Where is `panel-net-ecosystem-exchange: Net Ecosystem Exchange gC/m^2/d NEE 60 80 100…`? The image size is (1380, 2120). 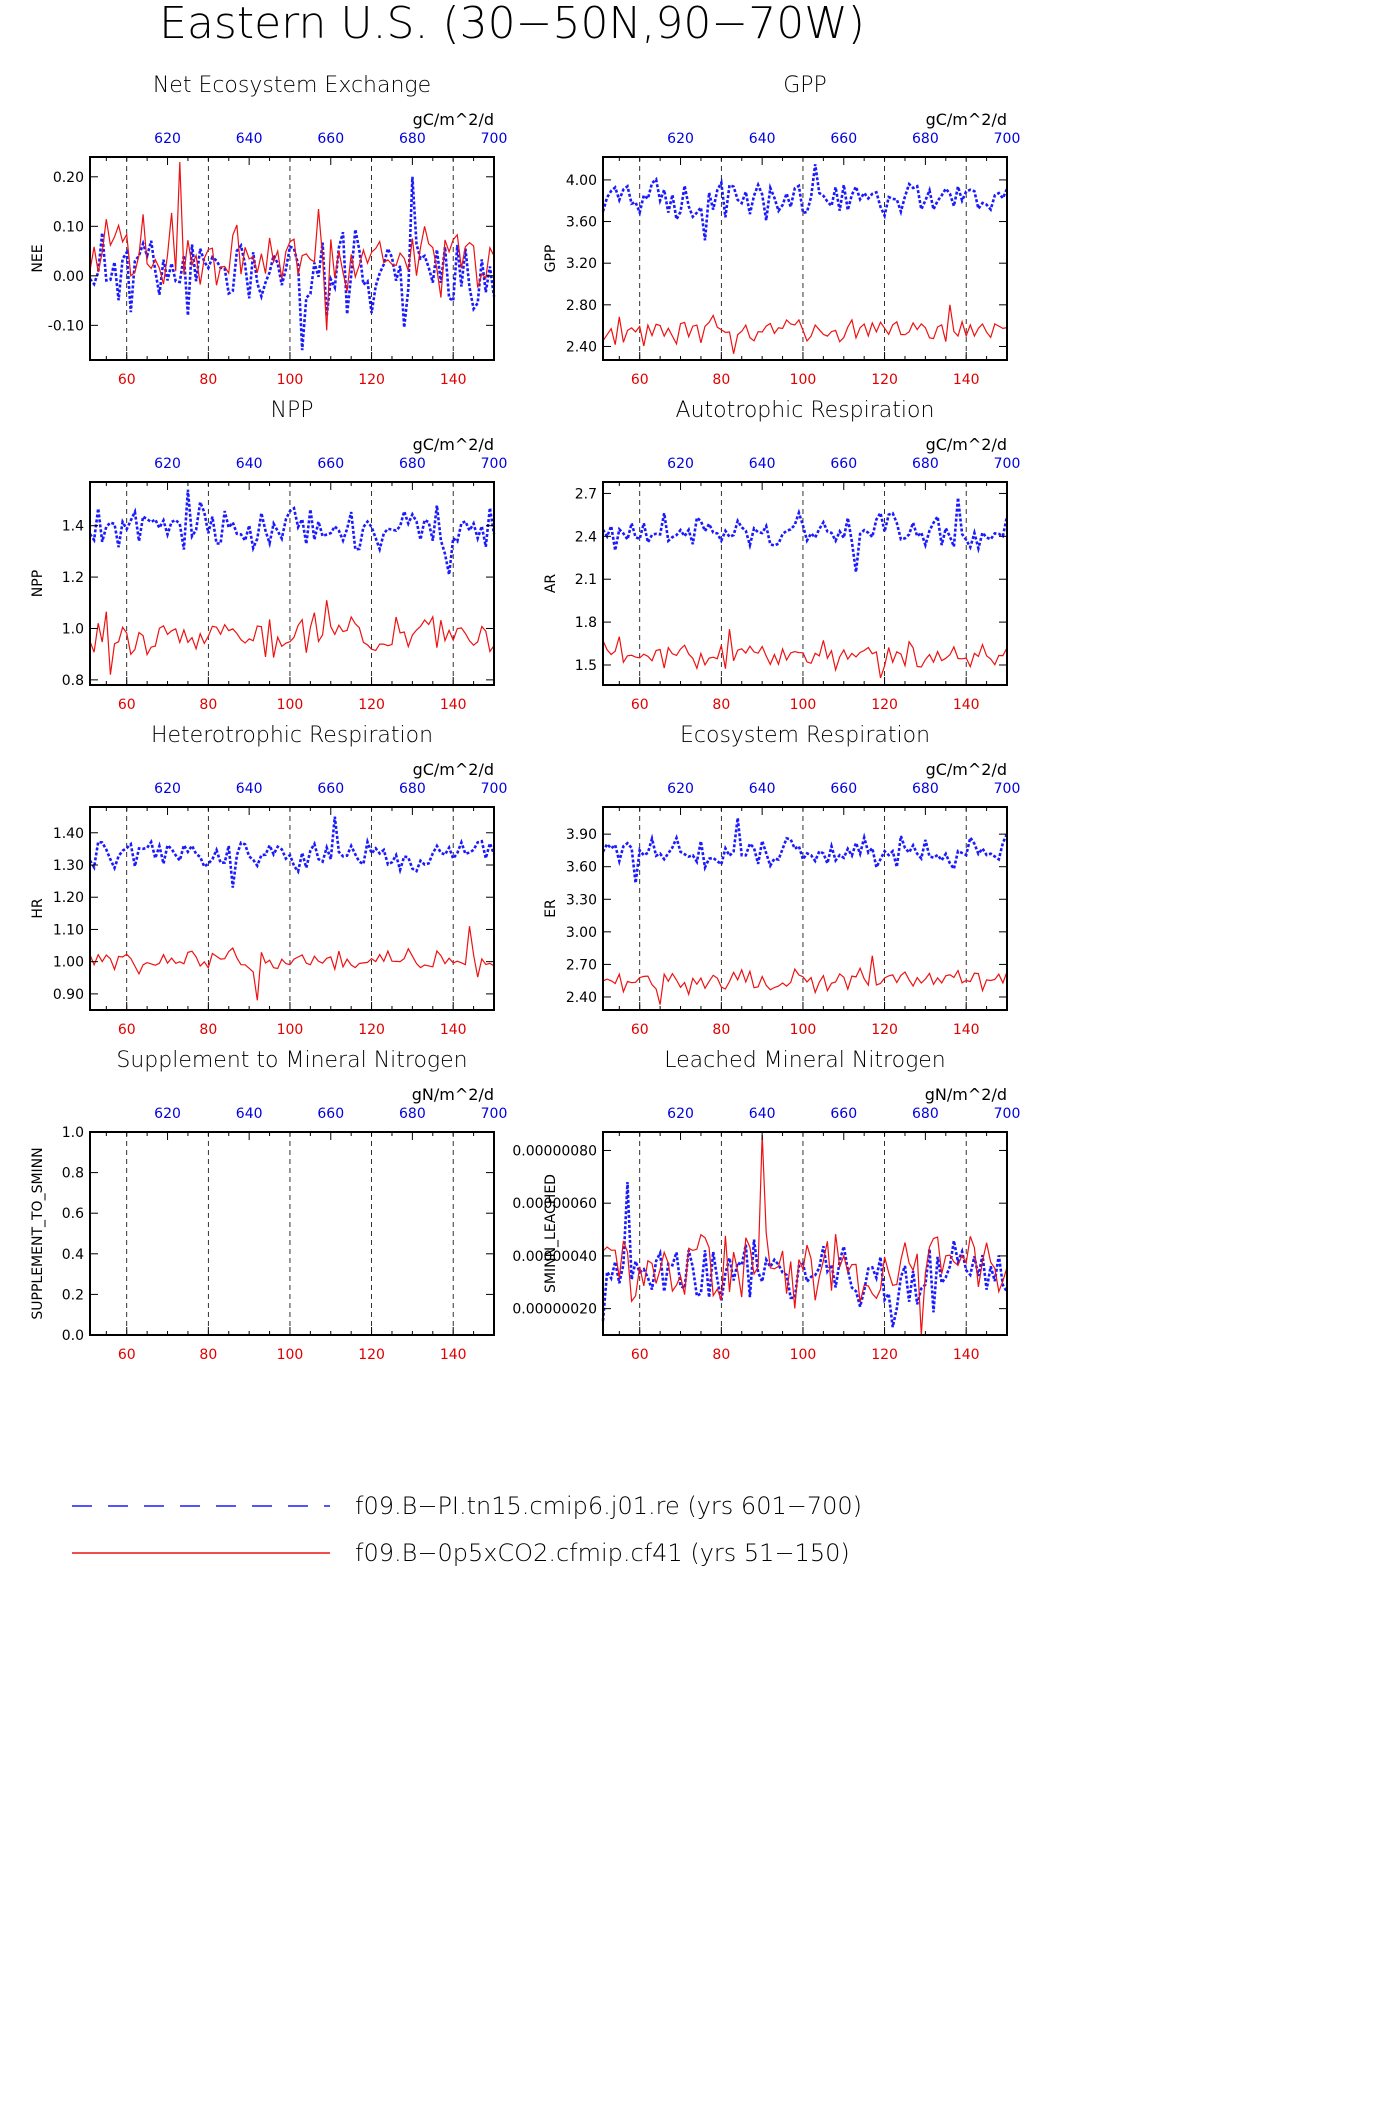 panel-net-ecosystem-exchange: Net Ecosystem Exchange gC/m^2/d NEE 60 80 100… is located at coordinates (268, 230).